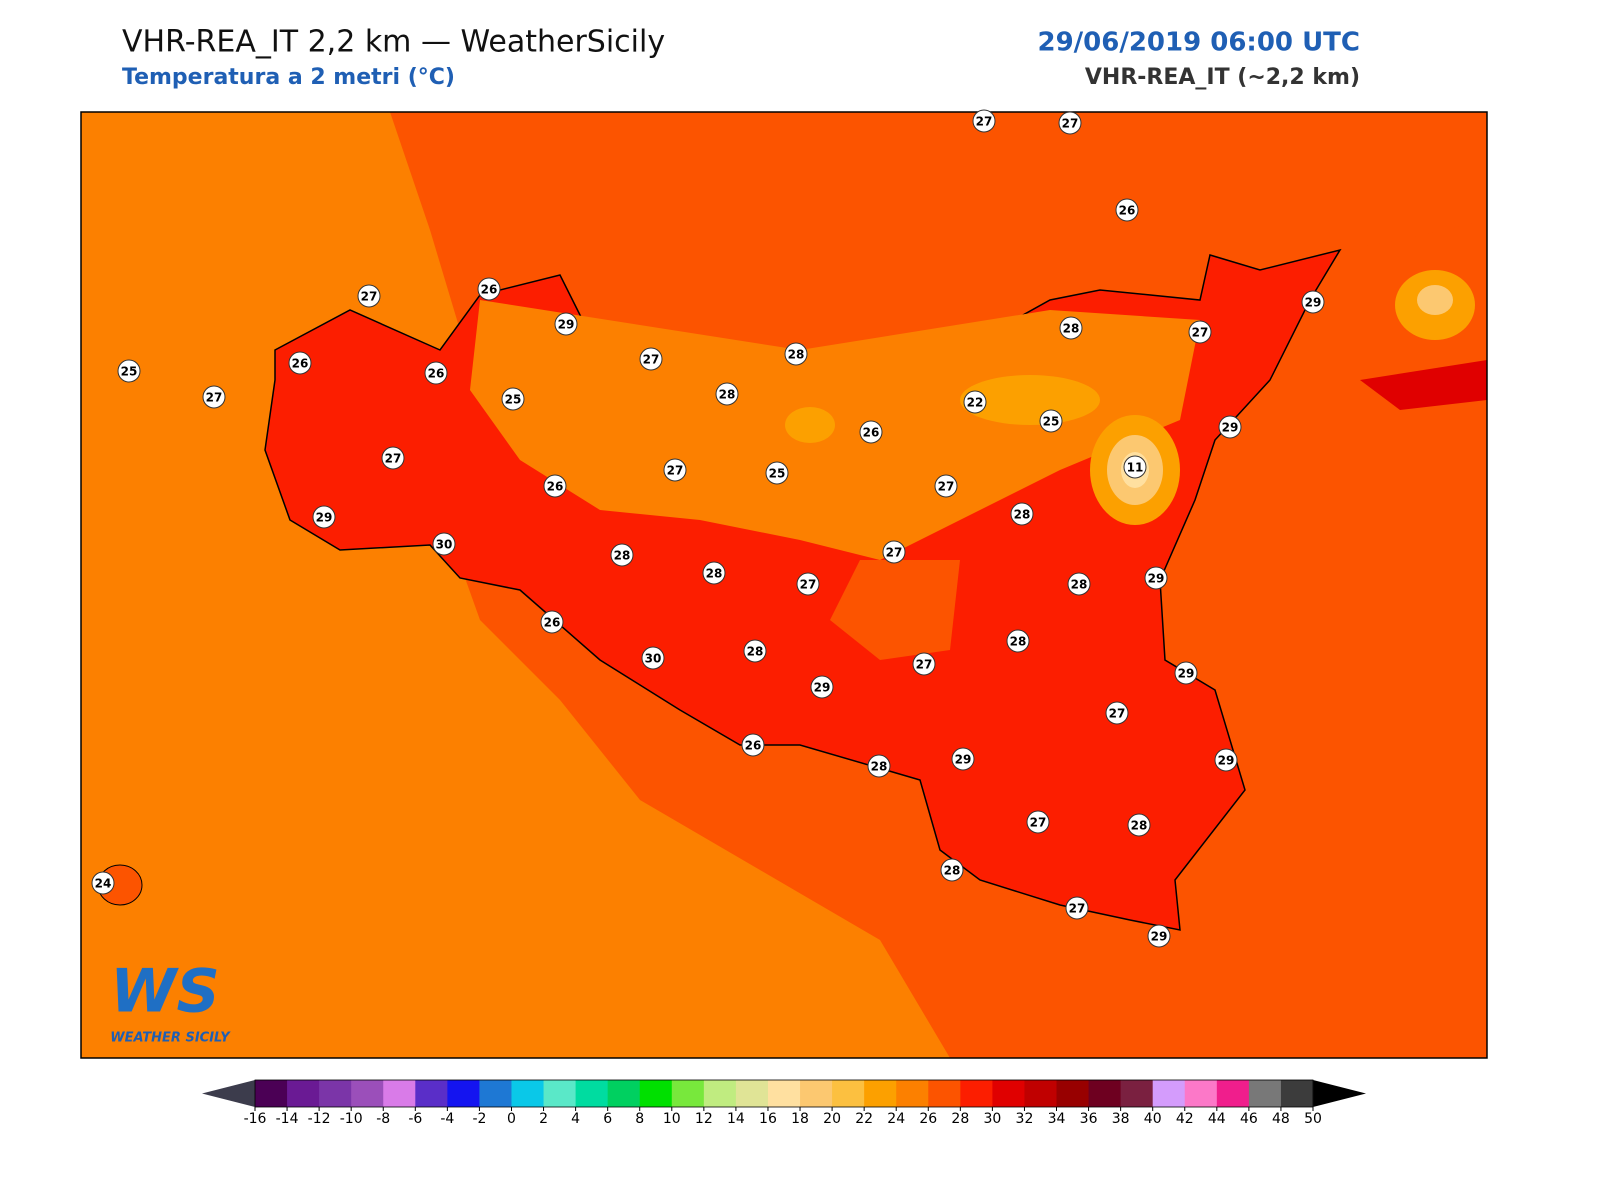  I want to click on colorbar-label: 0, so click(511, 1119).